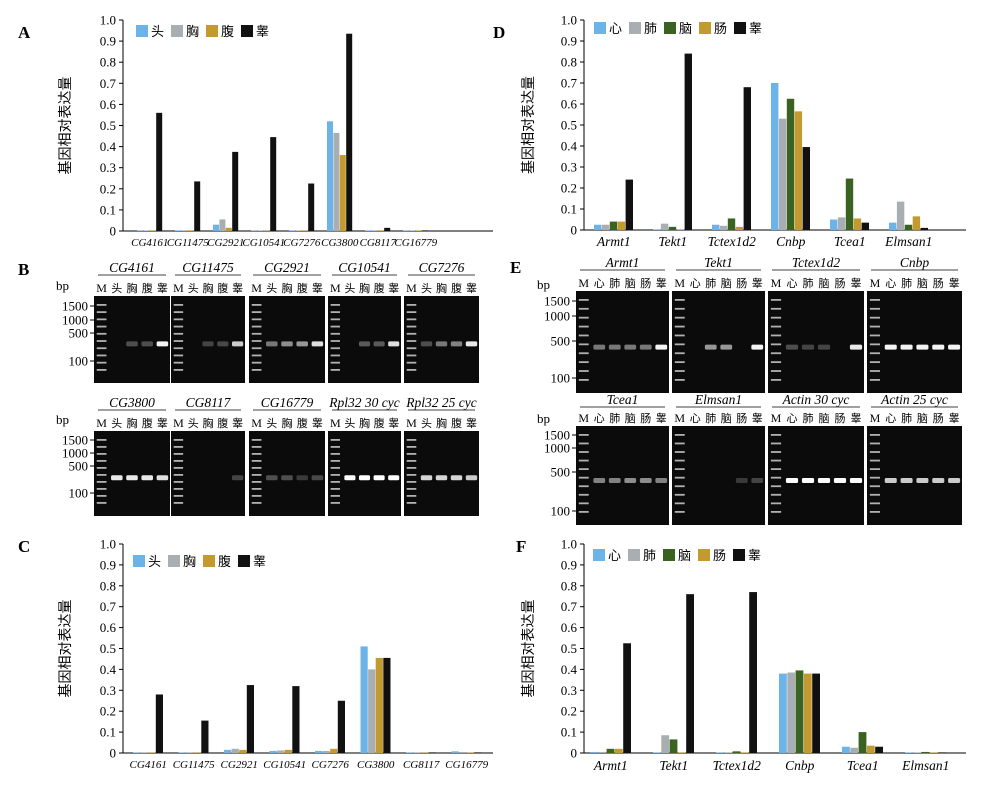  Describe the element at coordinates (915, 262) in the screenshot. I see `gel-title: Cnbp` at that location.